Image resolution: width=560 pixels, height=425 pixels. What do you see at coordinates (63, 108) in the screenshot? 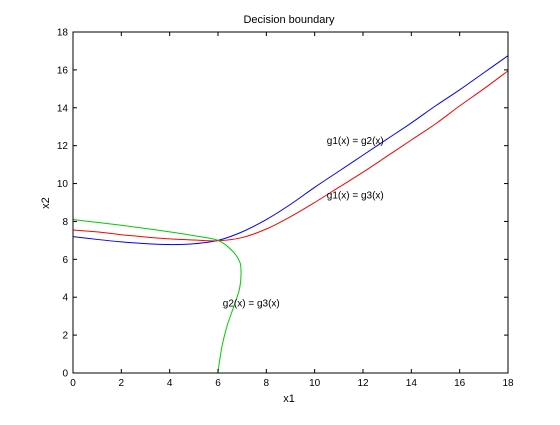
I see `y-tick-label: 14` at bounding box center [63, 108].